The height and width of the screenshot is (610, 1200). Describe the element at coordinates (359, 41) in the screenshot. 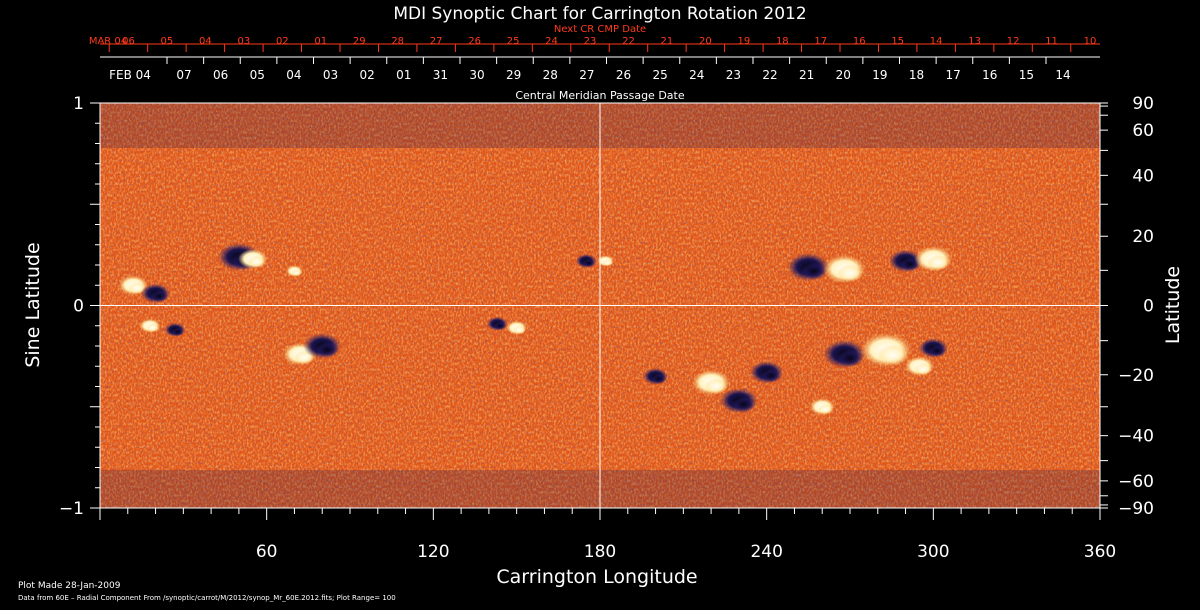

I see `red-date-label: 29` at that location.